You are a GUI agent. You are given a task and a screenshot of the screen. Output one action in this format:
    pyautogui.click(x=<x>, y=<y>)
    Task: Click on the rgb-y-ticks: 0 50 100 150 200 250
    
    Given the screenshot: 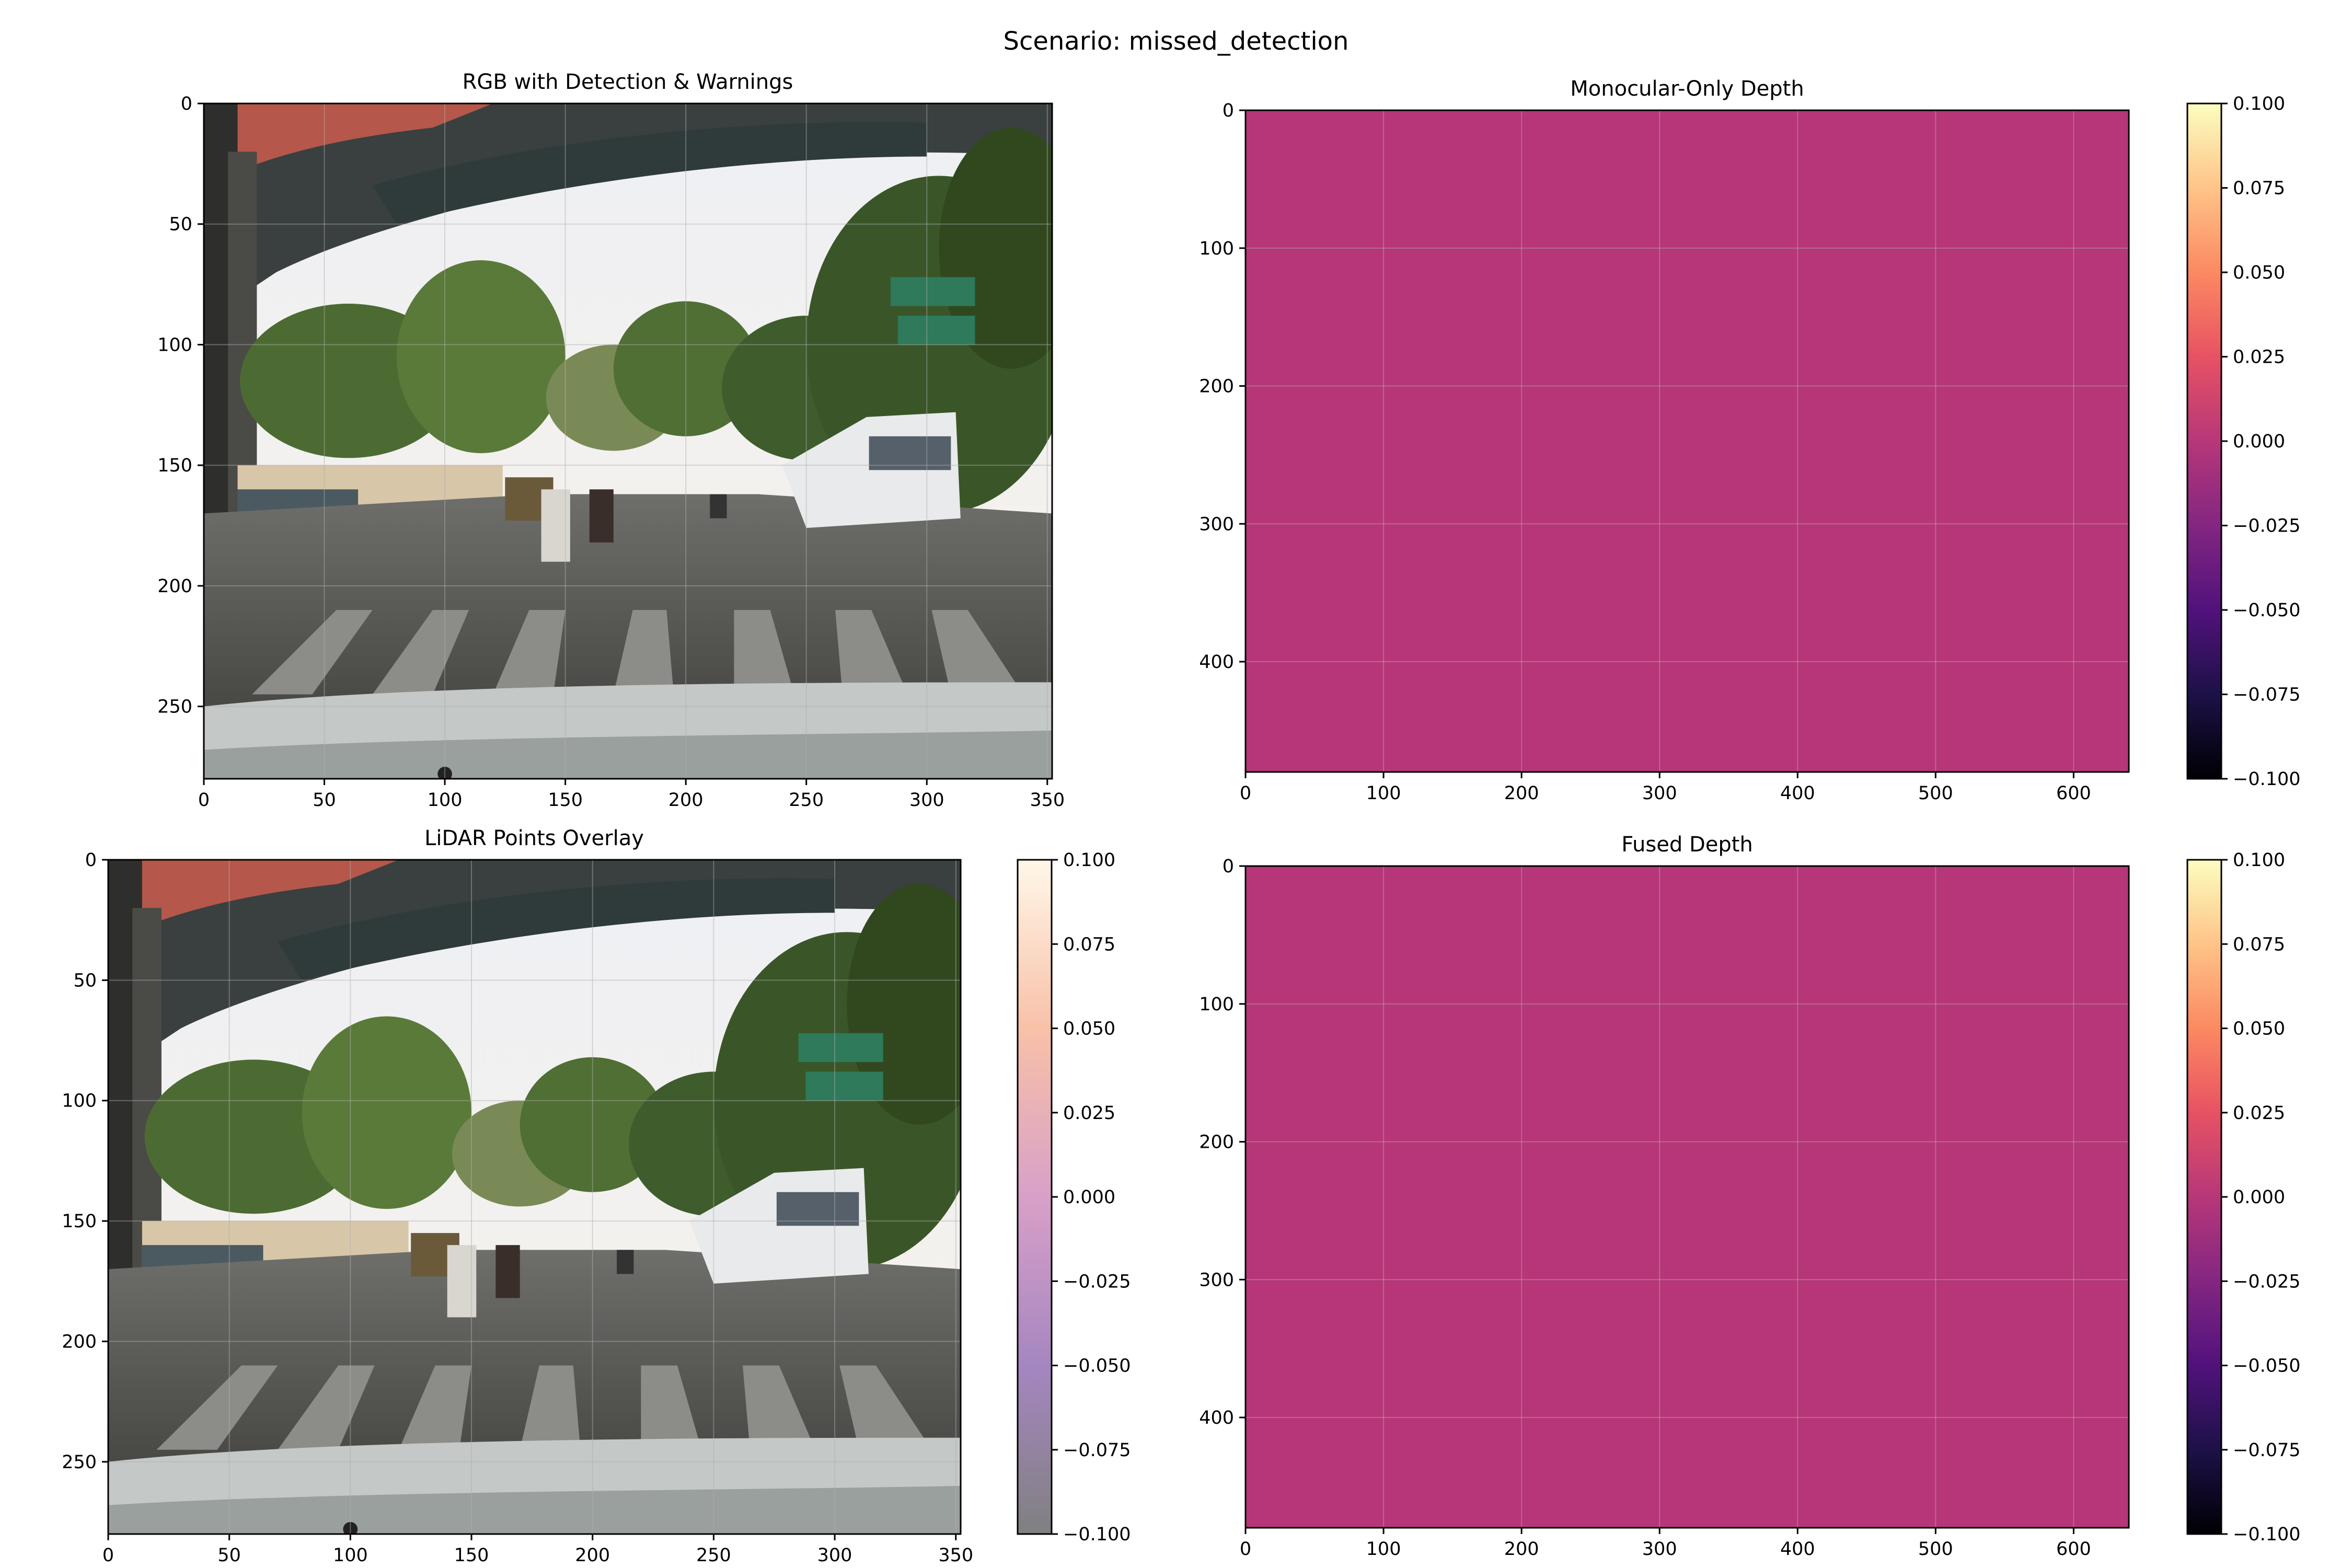 What is the action you would take?
    pyautogui.click(x=180, y=406)
    